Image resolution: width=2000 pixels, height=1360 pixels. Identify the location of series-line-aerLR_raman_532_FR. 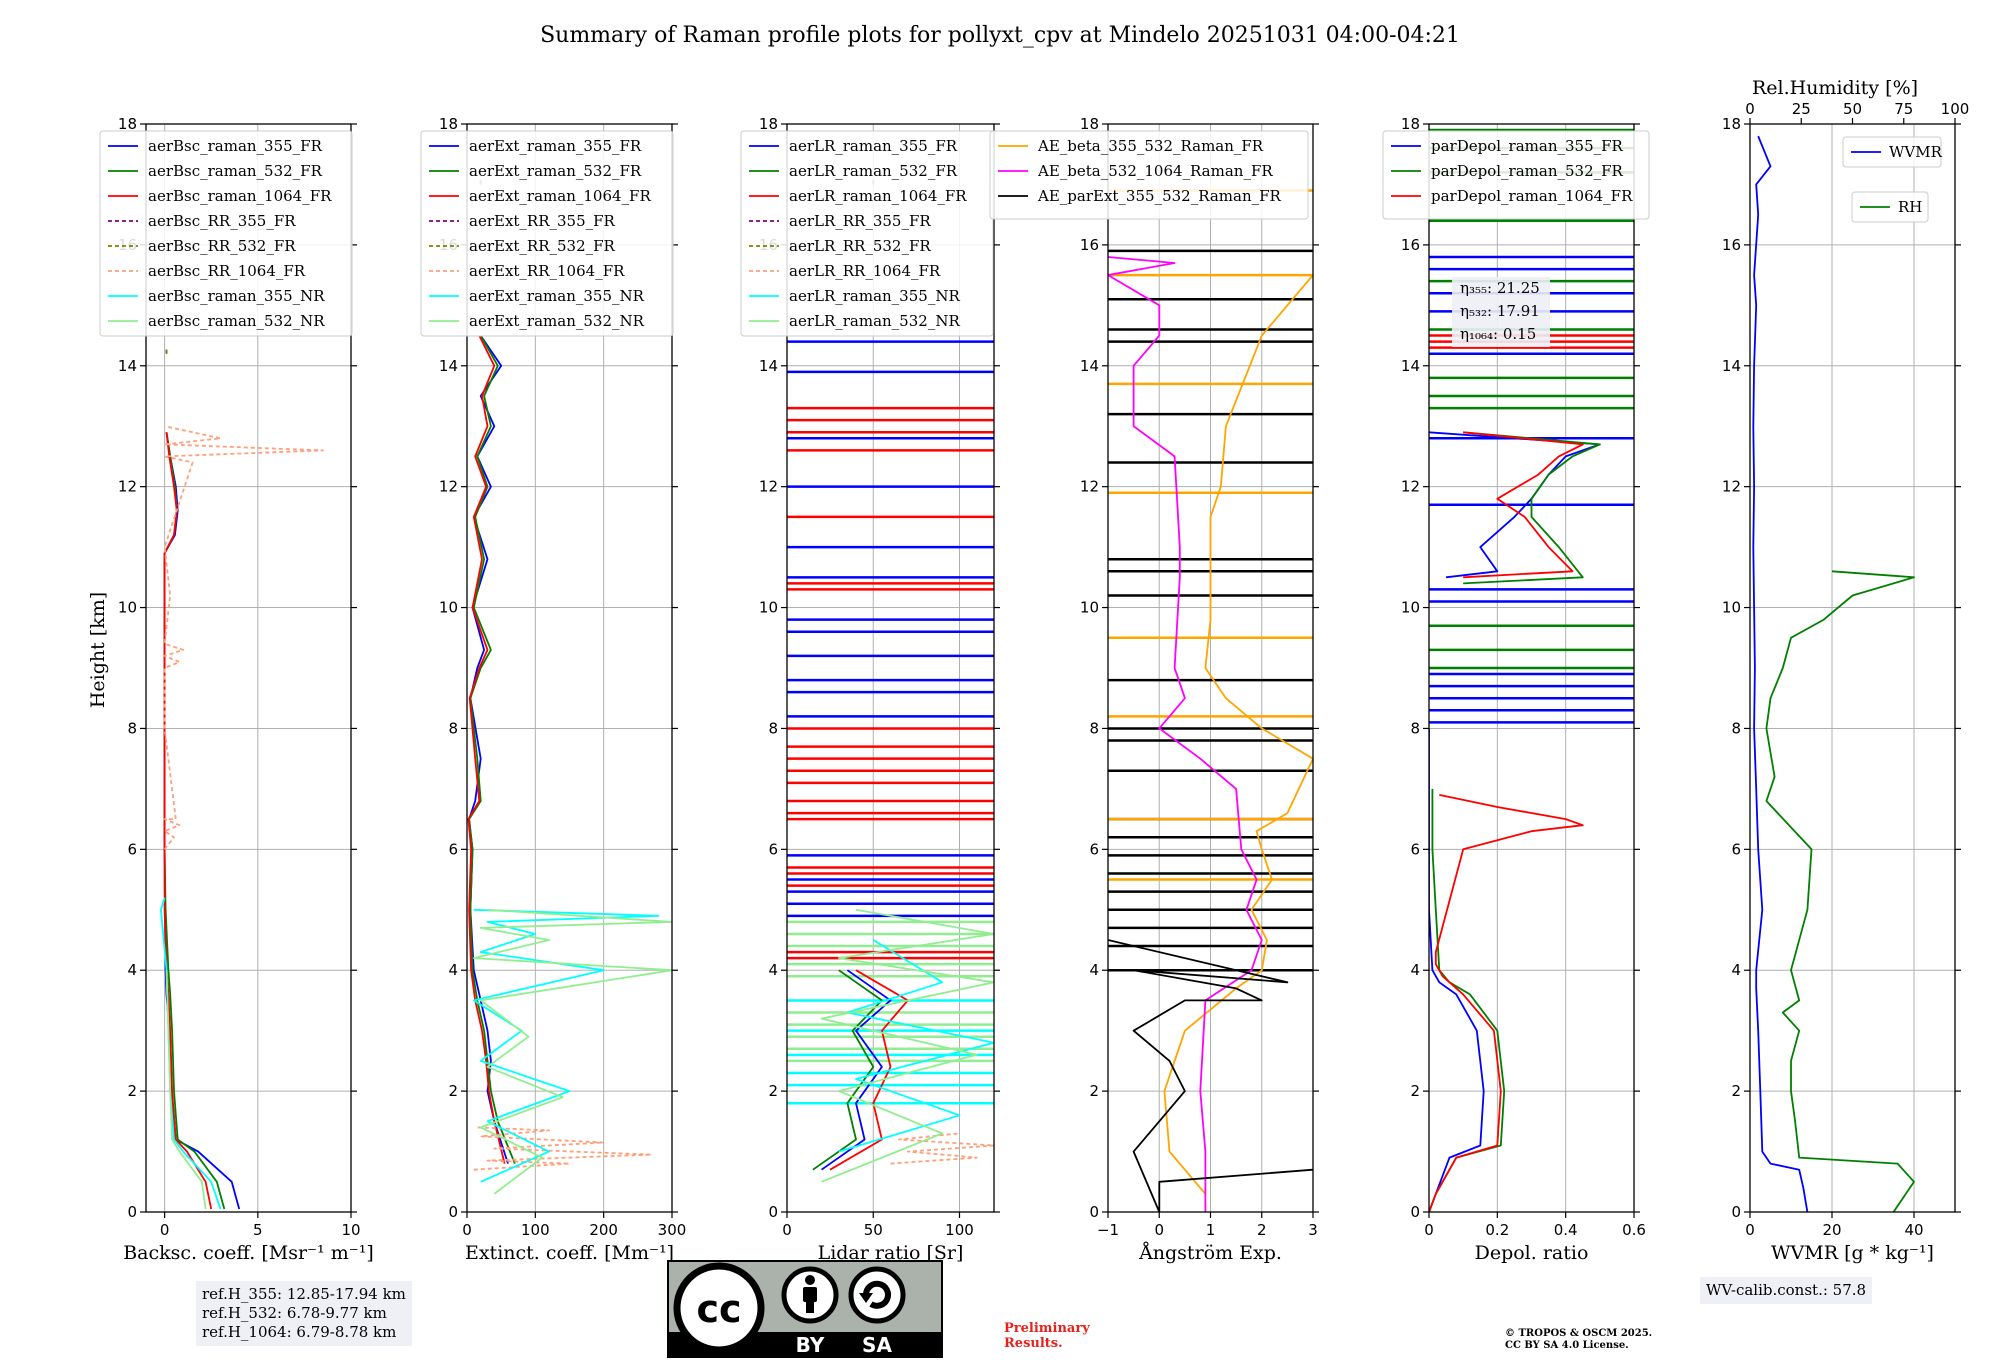
(847, 1070).